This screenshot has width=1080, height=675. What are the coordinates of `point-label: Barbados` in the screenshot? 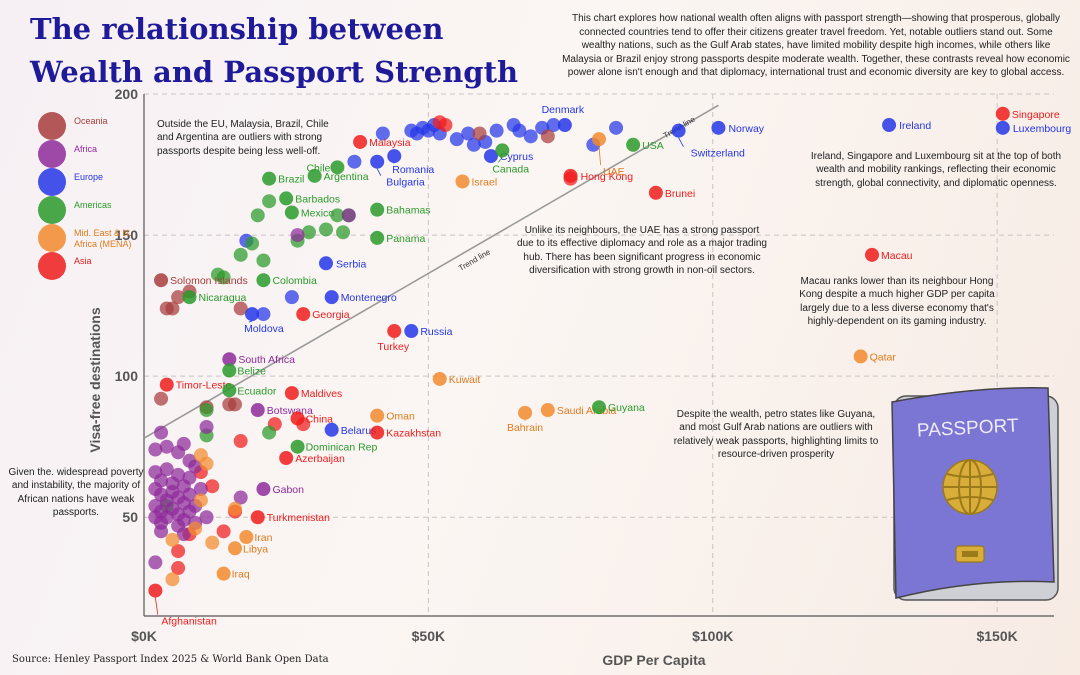 It's located at (317, 199).